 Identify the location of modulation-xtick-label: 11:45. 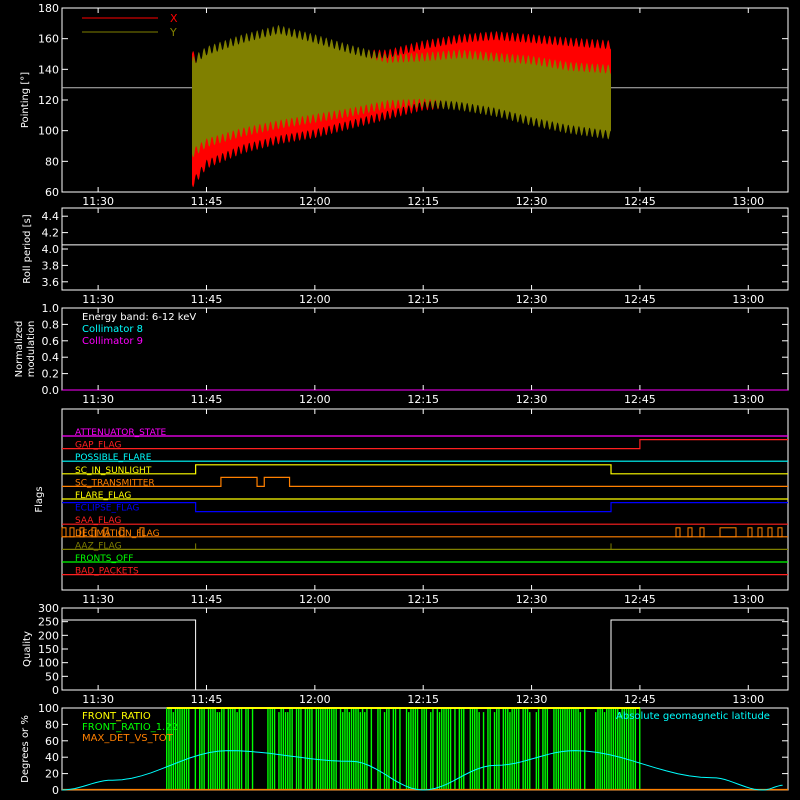
(207, 399).